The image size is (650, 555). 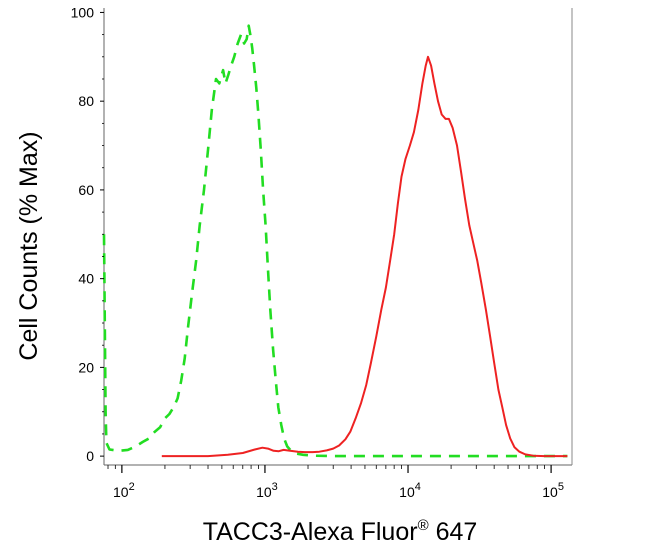 I want to click on x-tick-label-4: 10⁴, so click(x=410, y=490).